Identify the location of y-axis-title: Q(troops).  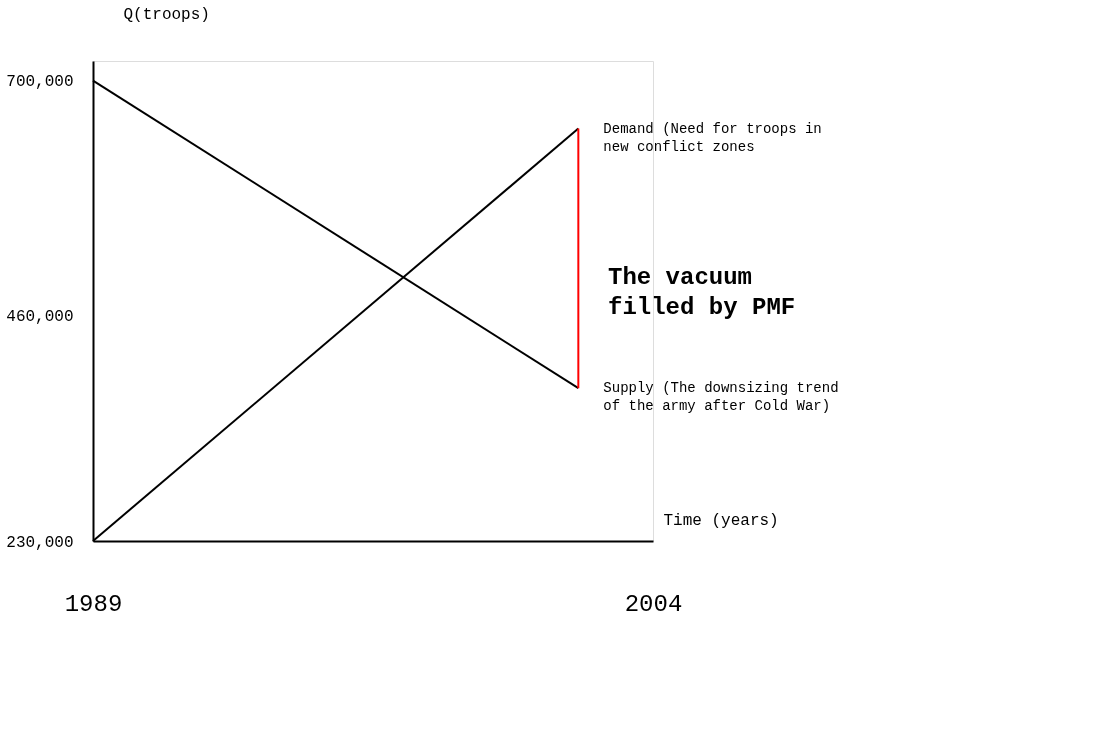
(166, 14).